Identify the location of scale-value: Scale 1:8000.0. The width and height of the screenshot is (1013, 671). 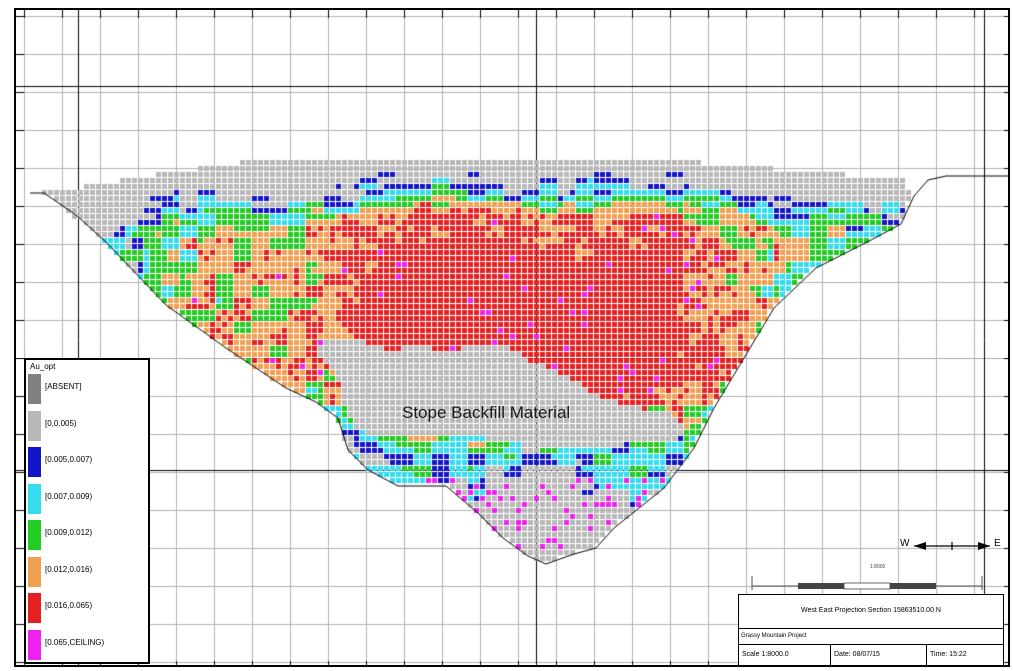
(765, 654).